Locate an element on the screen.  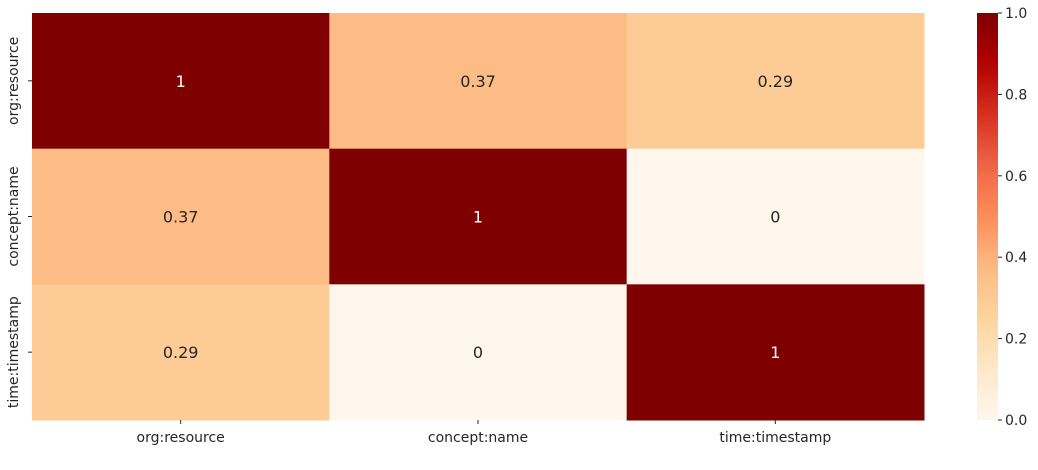
y-axis: org:resource concept:name time:timestamp is located at coordinates (19, 222).